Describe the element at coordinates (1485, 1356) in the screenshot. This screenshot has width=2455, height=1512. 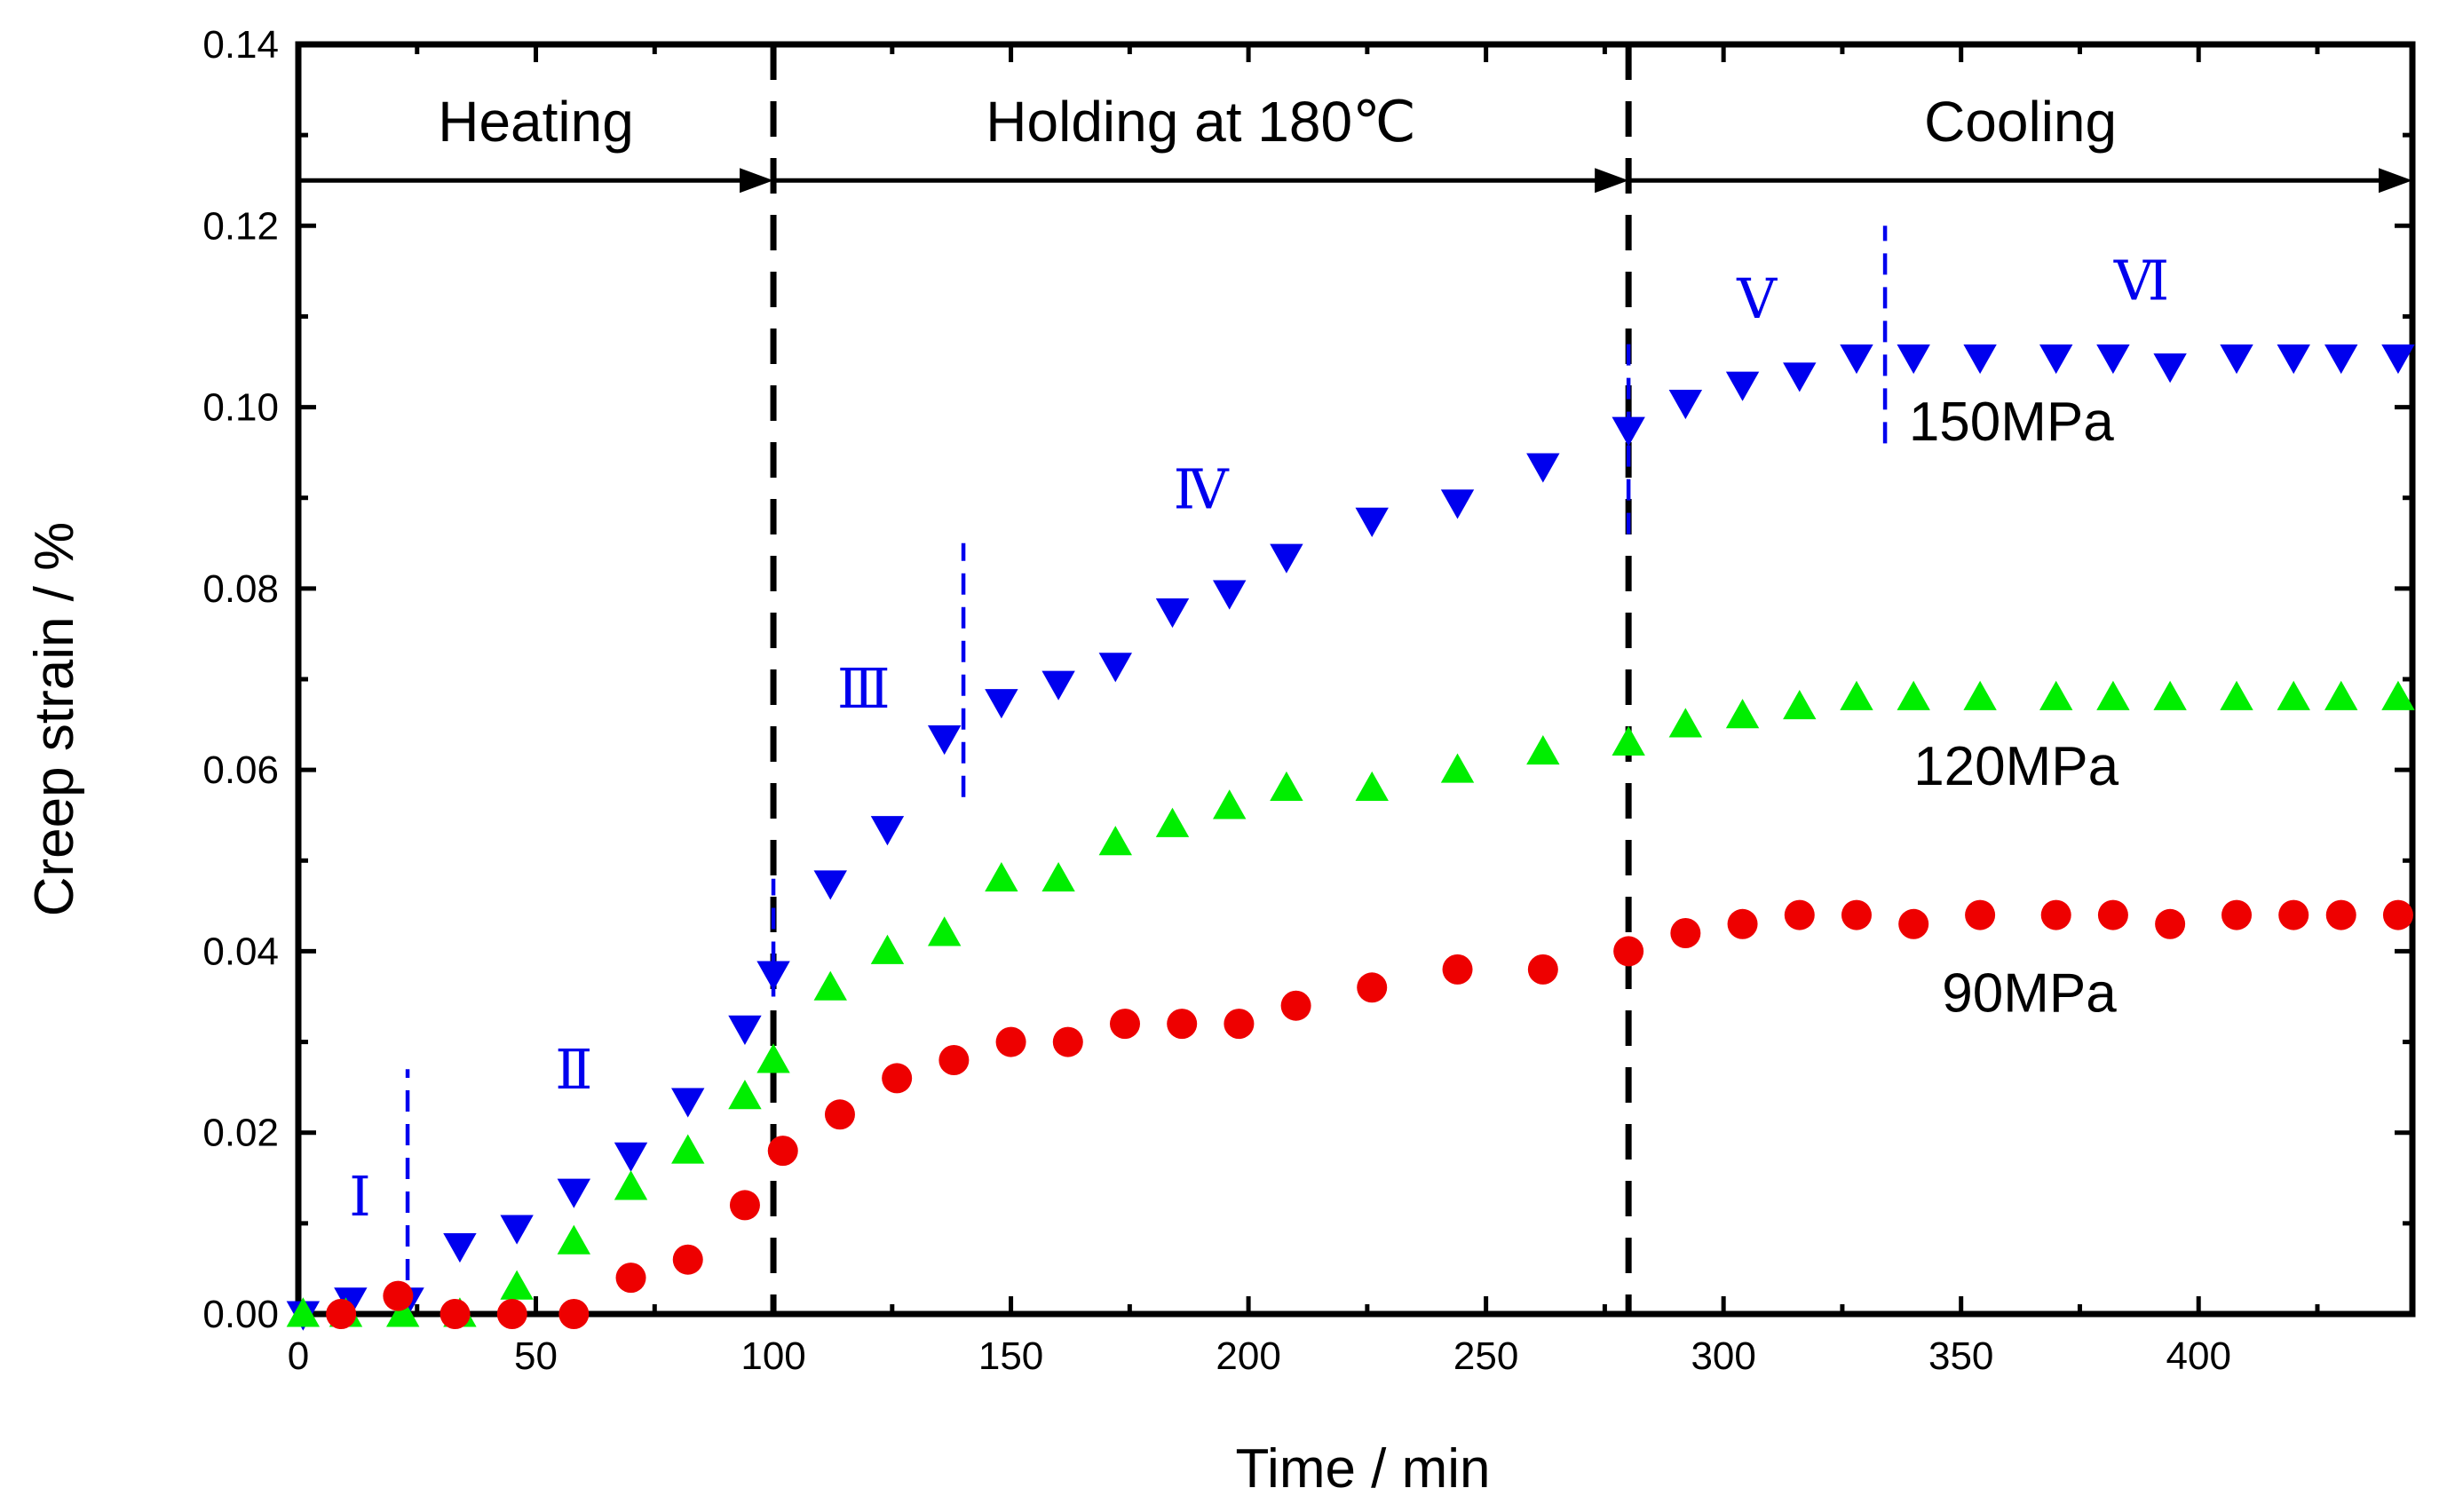
I see `x-tick-label: 250` at that location.